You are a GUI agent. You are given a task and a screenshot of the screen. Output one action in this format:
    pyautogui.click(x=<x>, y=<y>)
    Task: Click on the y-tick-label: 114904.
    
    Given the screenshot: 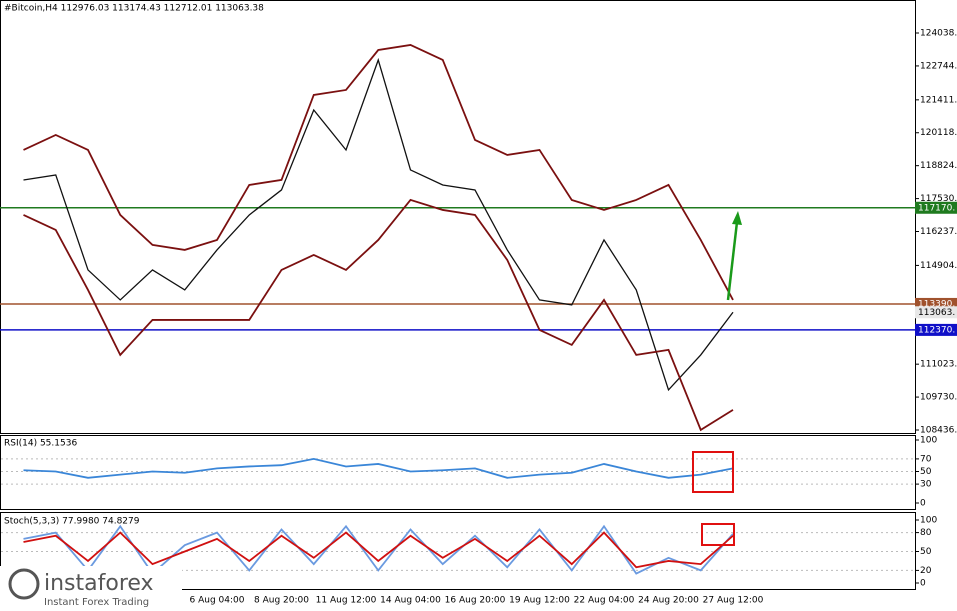 What is the action you would take?
    pyautogui.click(x=938, y=266)
    